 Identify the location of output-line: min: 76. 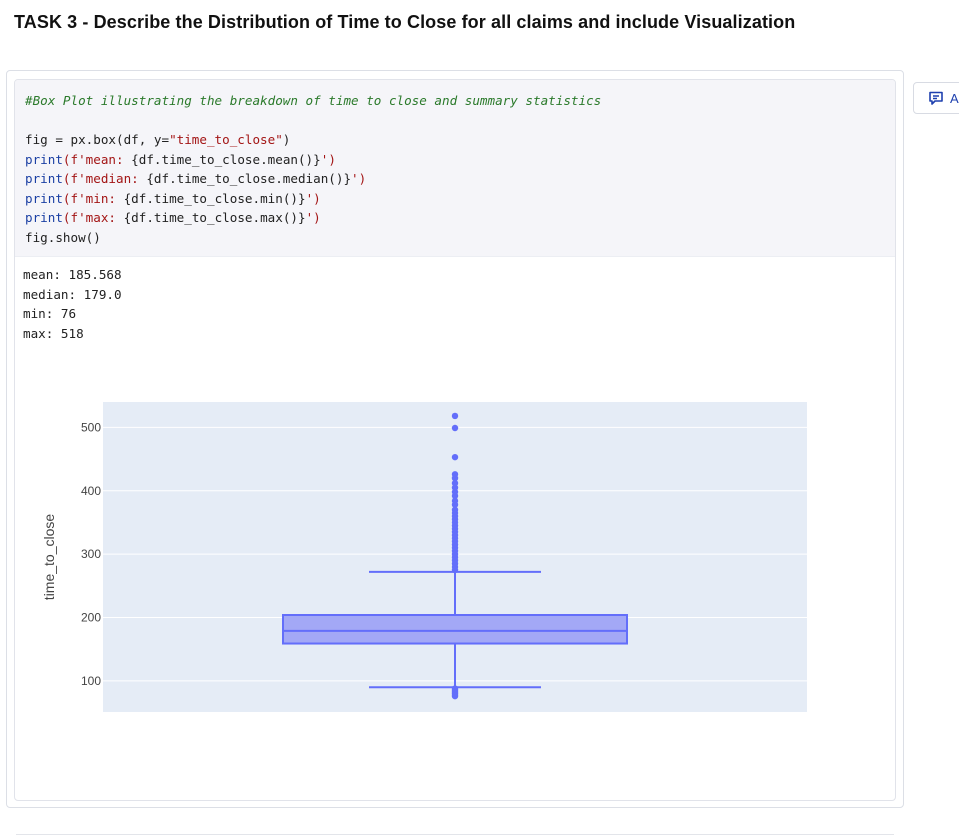
(50, 313).